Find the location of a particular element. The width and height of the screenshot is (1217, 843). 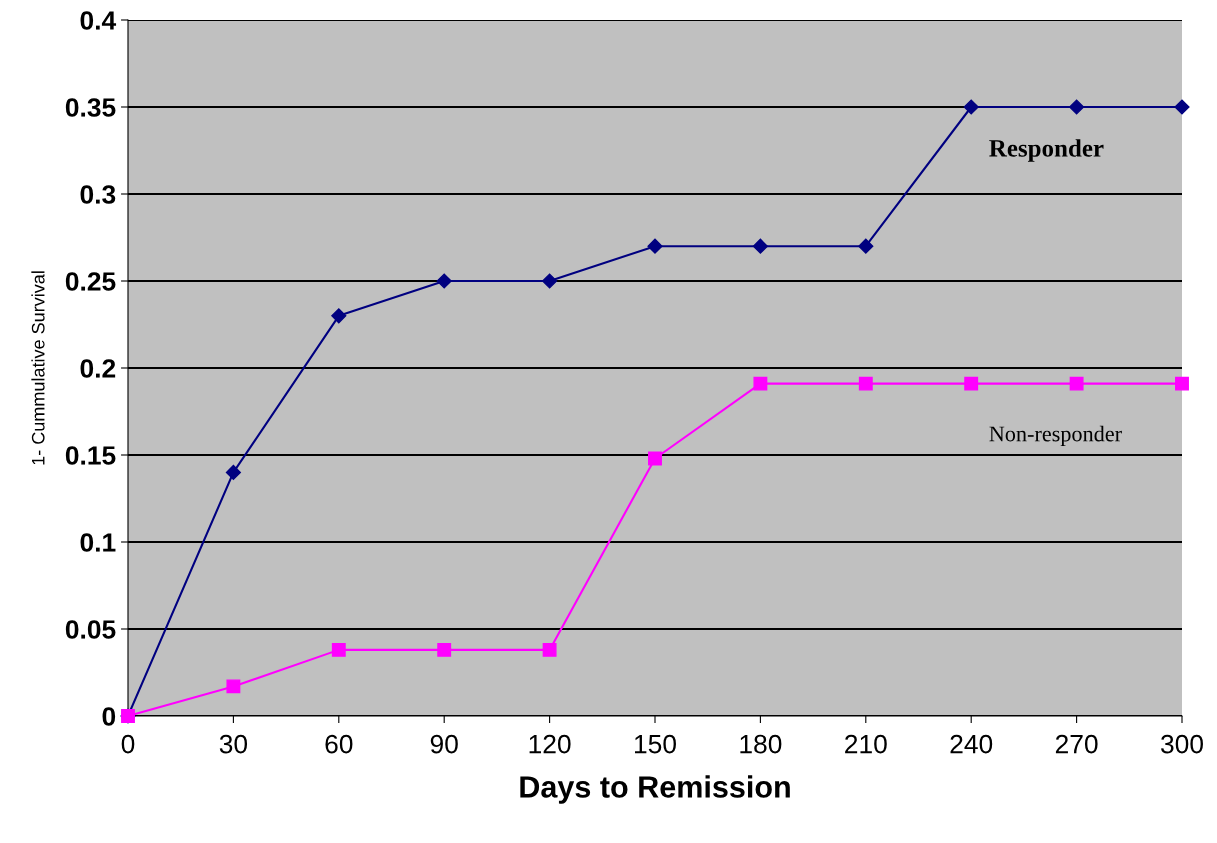

x-tick-label: 150 is located at coordinates (655, 744).